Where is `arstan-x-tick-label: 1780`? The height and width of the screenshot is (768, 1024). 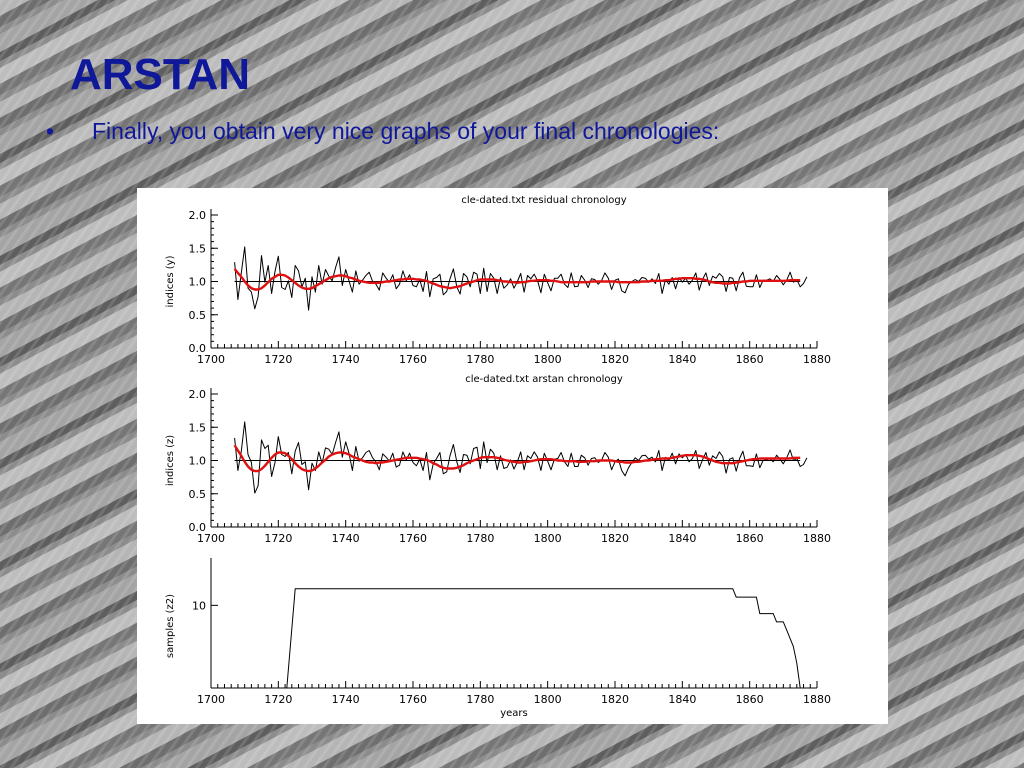
arstan-x-tick-label: 1780 is located at coordinates (480, 538).